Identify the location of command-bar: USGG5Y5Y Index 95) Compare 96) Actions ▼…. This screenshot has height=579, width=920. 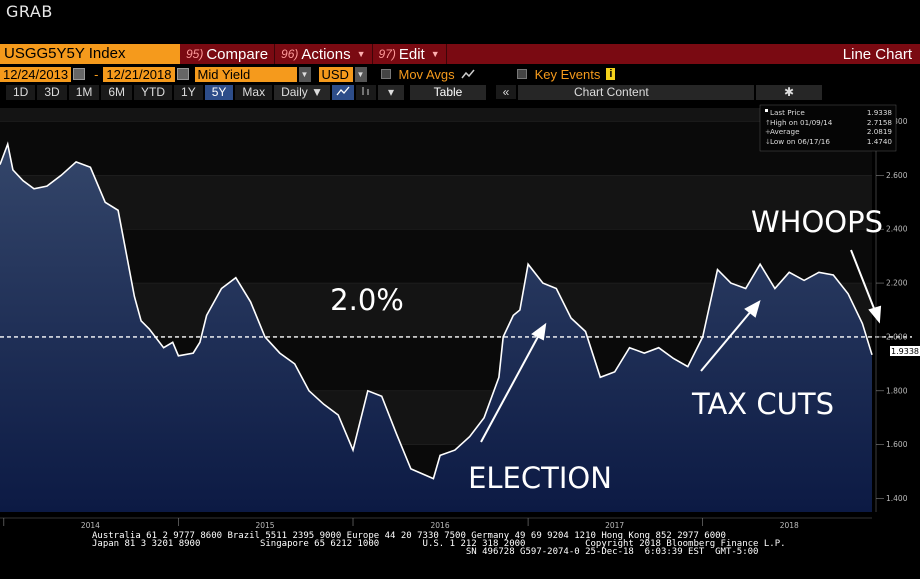
(460, 54).